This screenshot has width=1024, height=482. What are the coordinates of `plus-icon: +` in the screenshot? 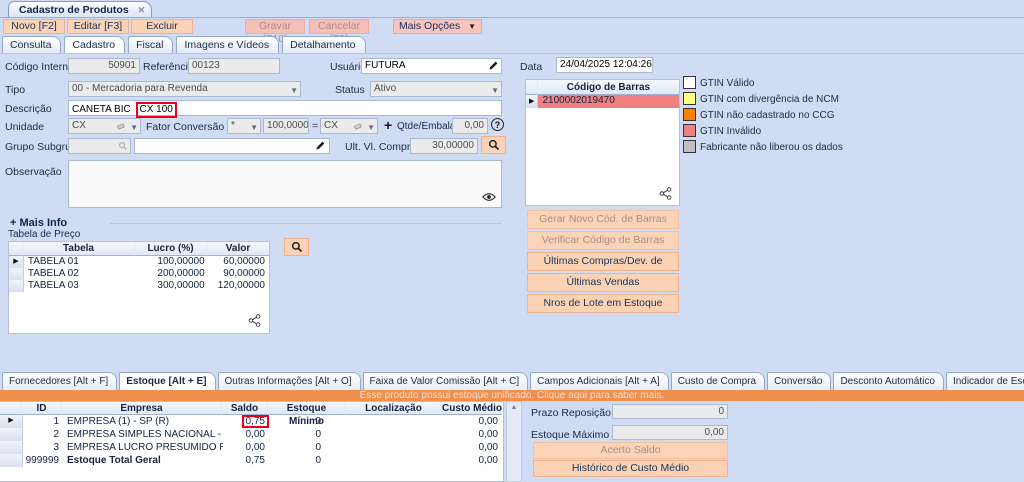 It's located at (388, 125).